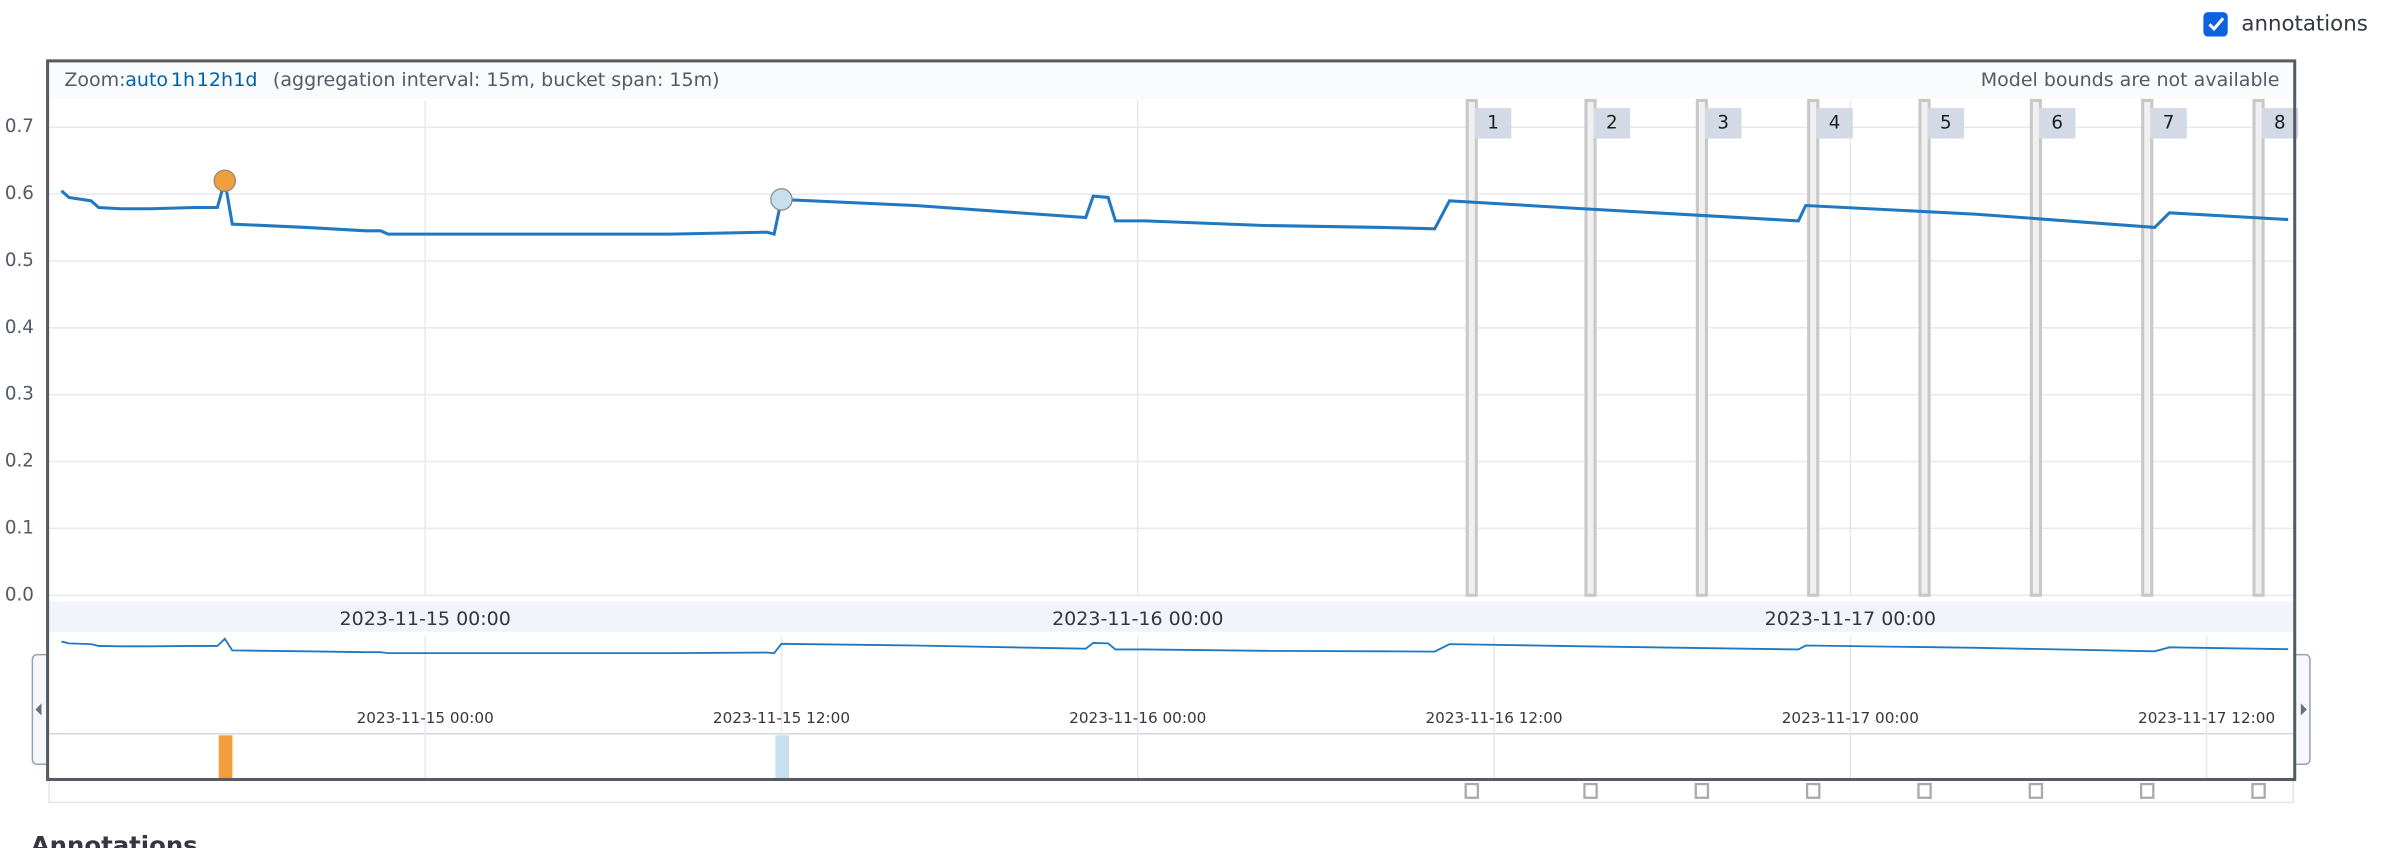  I want to click on x-tick-label: 2023-11-17 00:00, so click(1850, 619).